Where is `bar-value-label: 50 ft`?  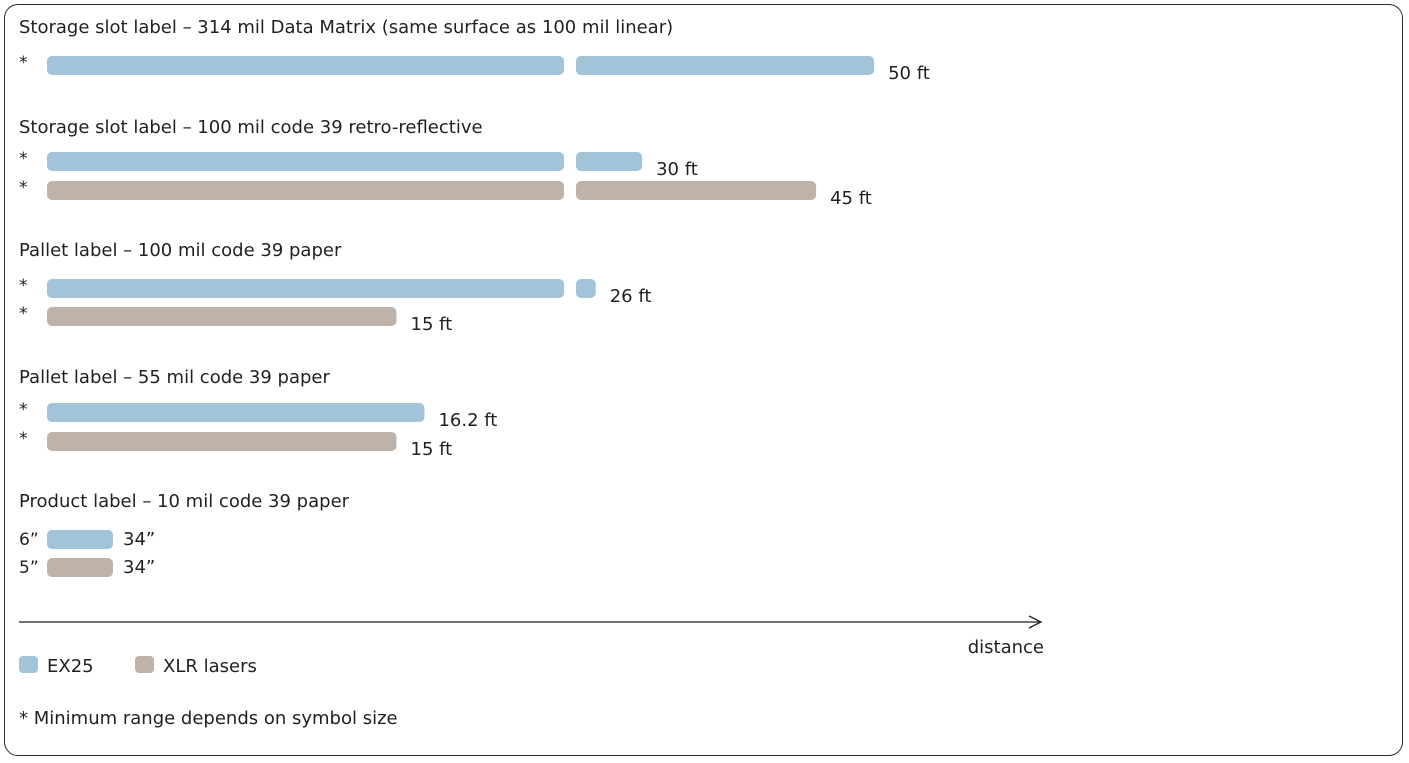 bar-value-label: 50 ft is located at coordinates (909, 73).